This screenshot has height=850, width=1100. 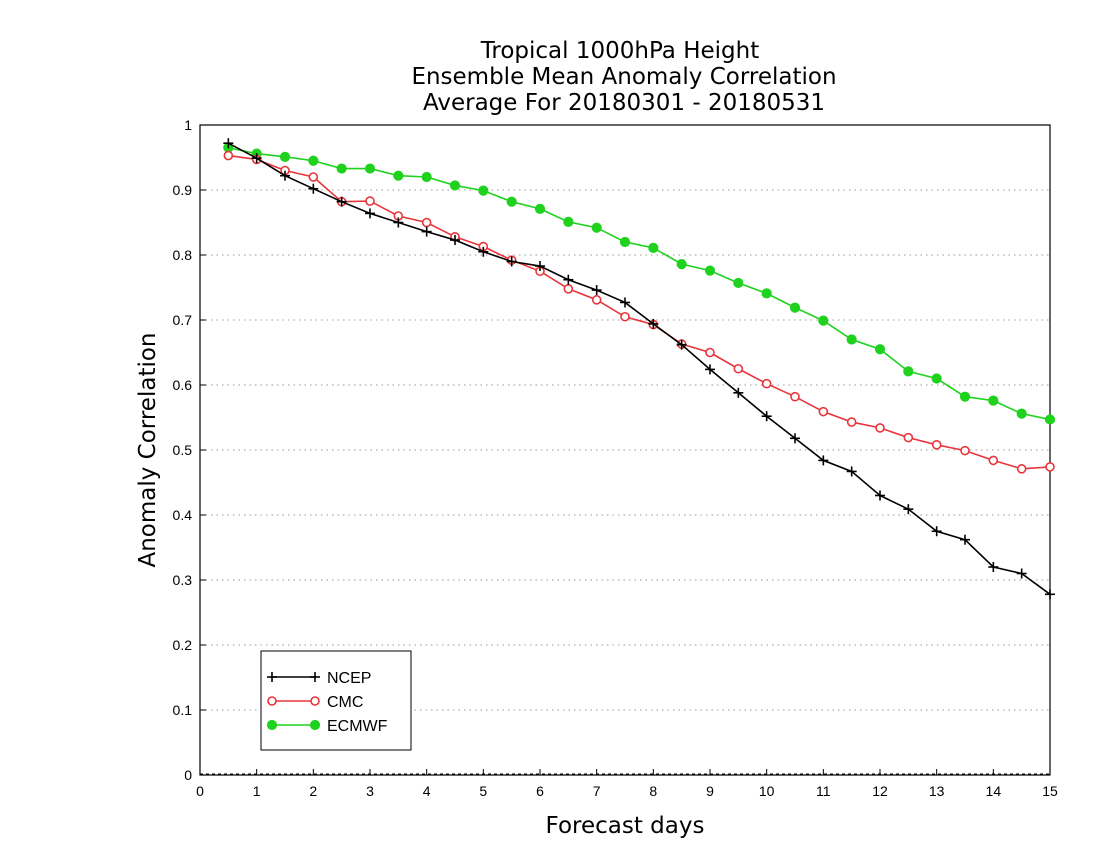 What do you see at coordinates (624, 103) in the screenshot?
I see `chart-title-line-3: Average For 20180301 - 20180531` at bounding box center [624, 103].